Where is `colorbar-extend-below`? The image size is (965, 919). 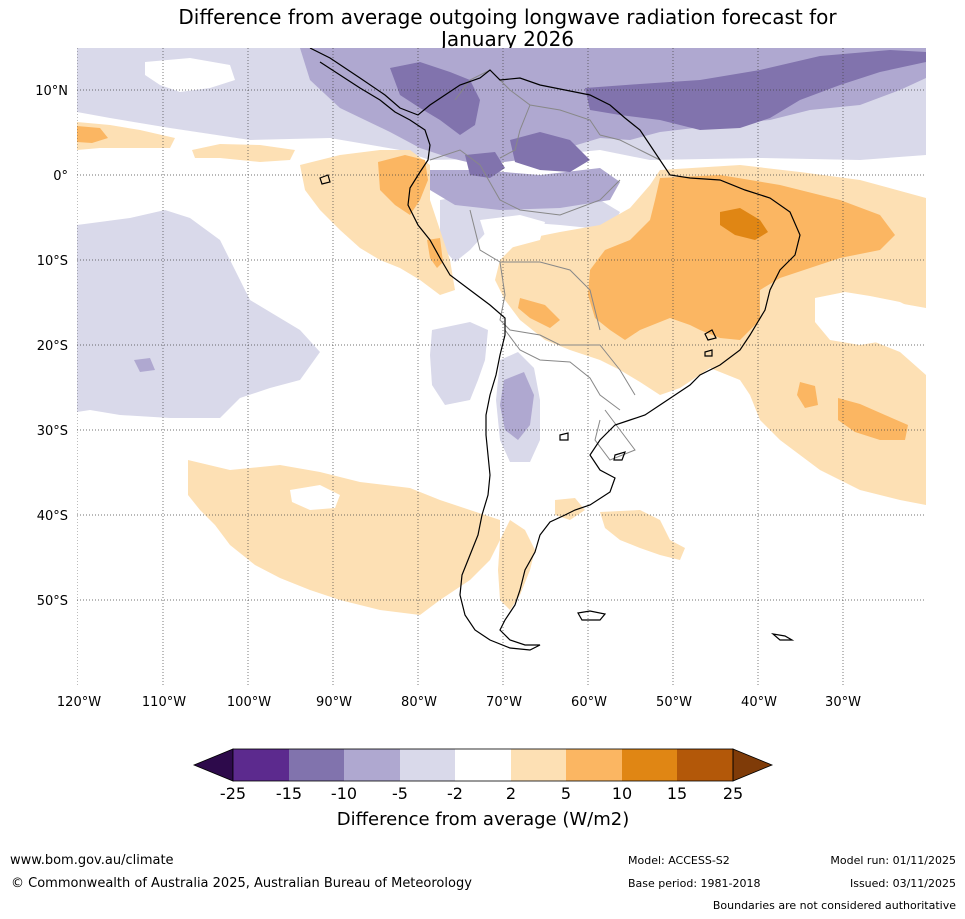
colorbar-extend-below is located at coordinates (213, 765).